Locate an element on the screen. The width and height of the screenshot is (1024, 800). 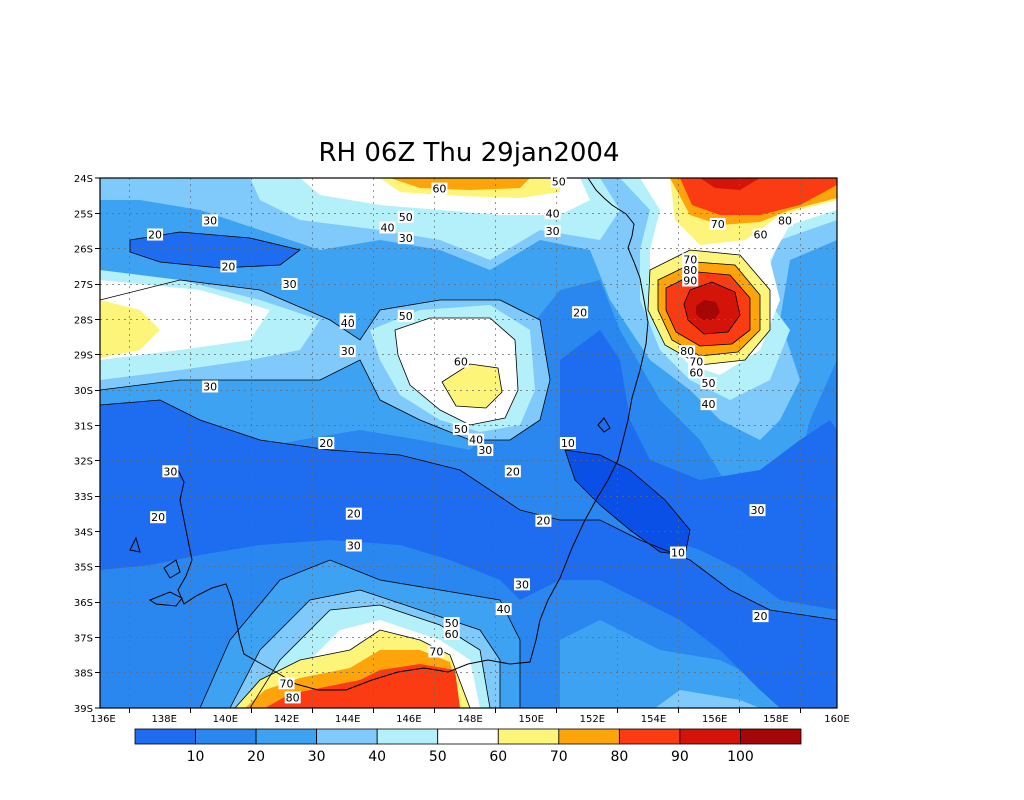
x-tick-label: 138E is located at coordinates (164, 719).